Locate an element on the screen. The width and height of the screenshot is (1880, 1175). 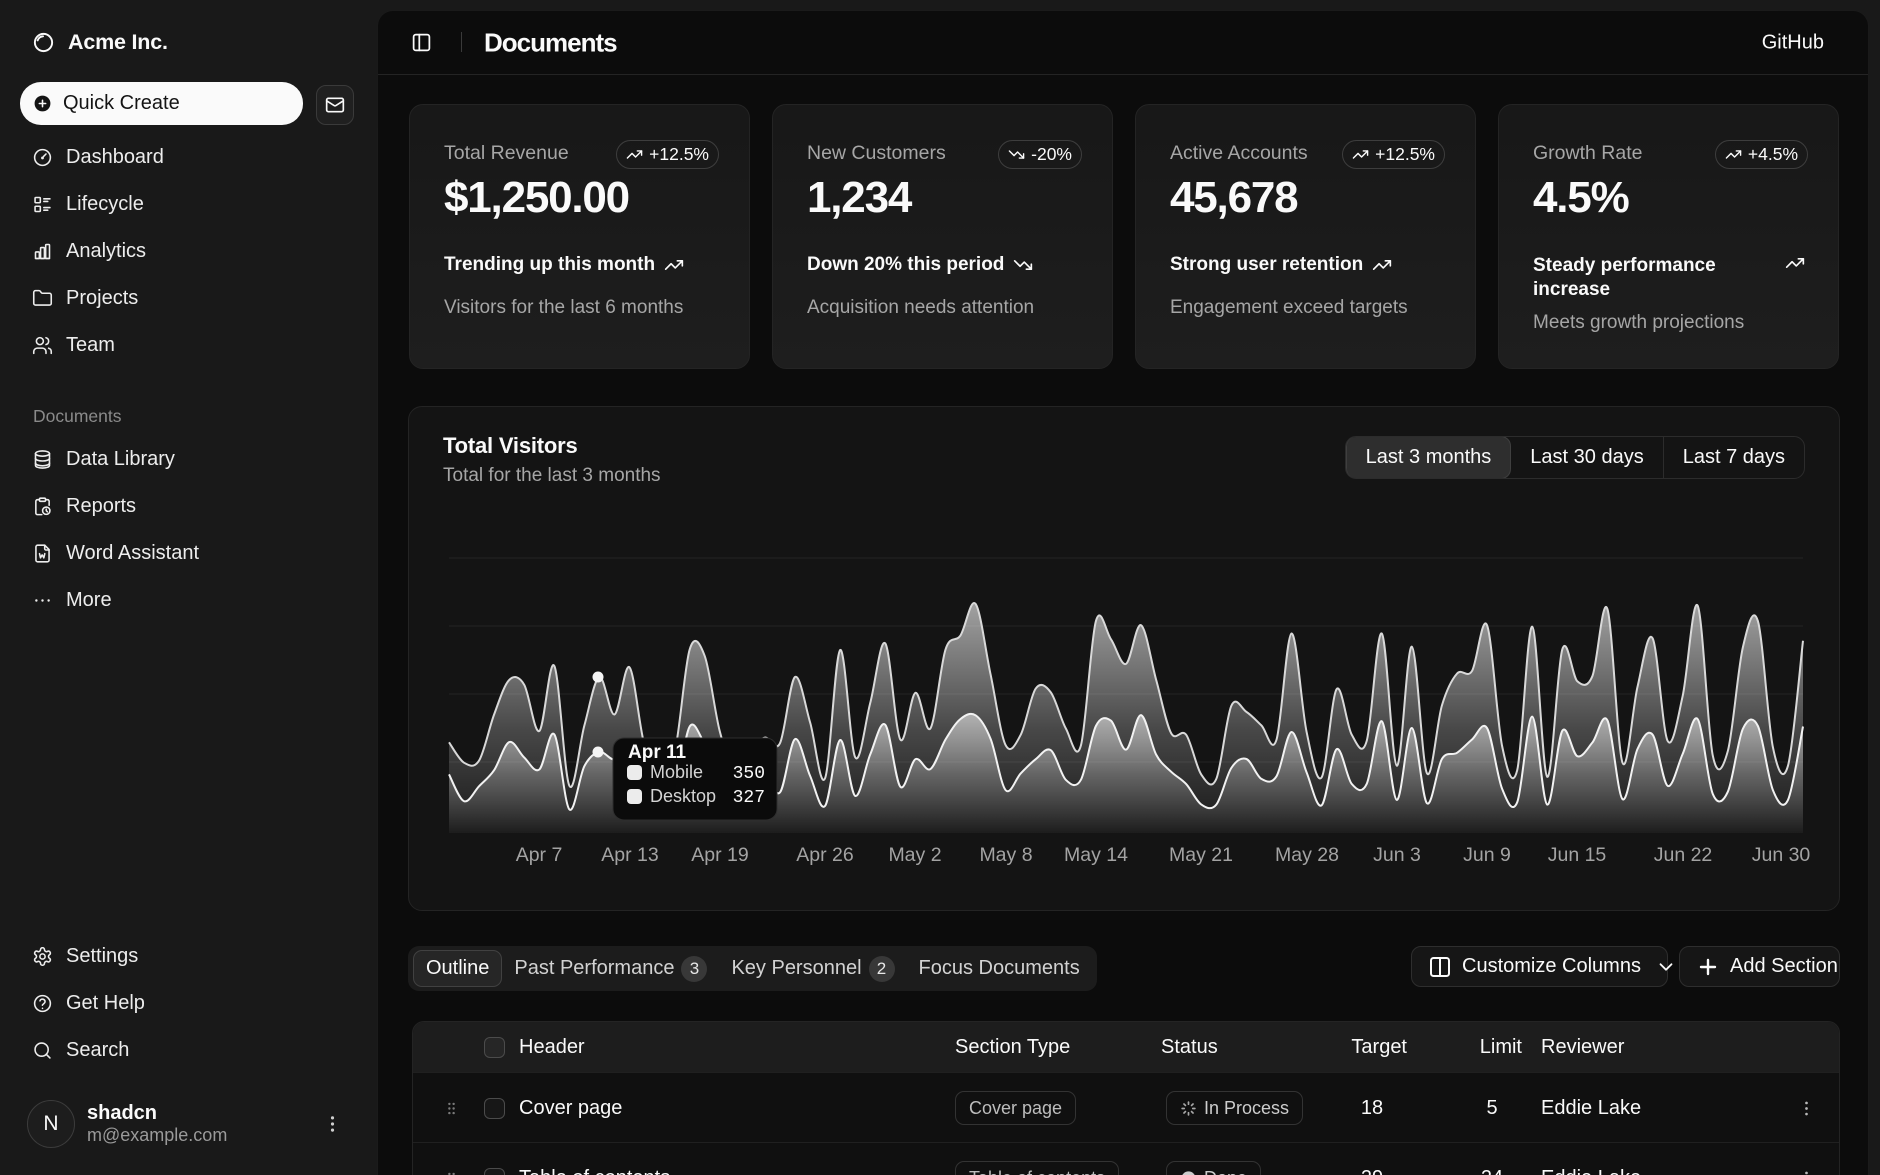
svg-text: May 14 is located at coordinates (1096, 855).